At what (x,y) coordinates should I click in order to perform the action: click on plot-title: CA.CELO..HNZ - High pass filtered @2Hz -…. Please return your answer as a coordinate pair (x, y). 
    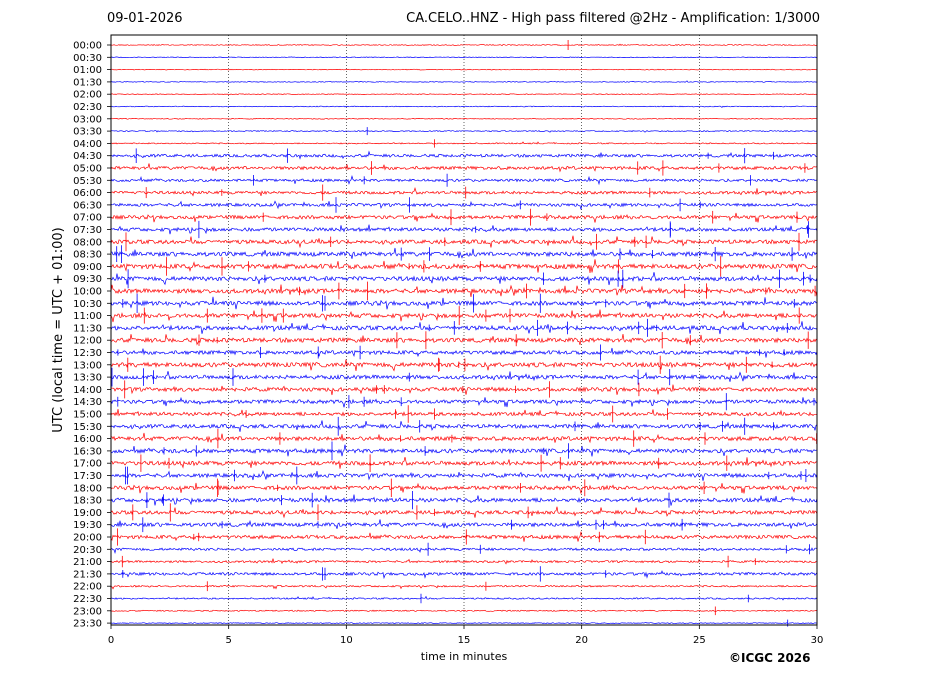
    Looking at the image, I should click on (613, 18).